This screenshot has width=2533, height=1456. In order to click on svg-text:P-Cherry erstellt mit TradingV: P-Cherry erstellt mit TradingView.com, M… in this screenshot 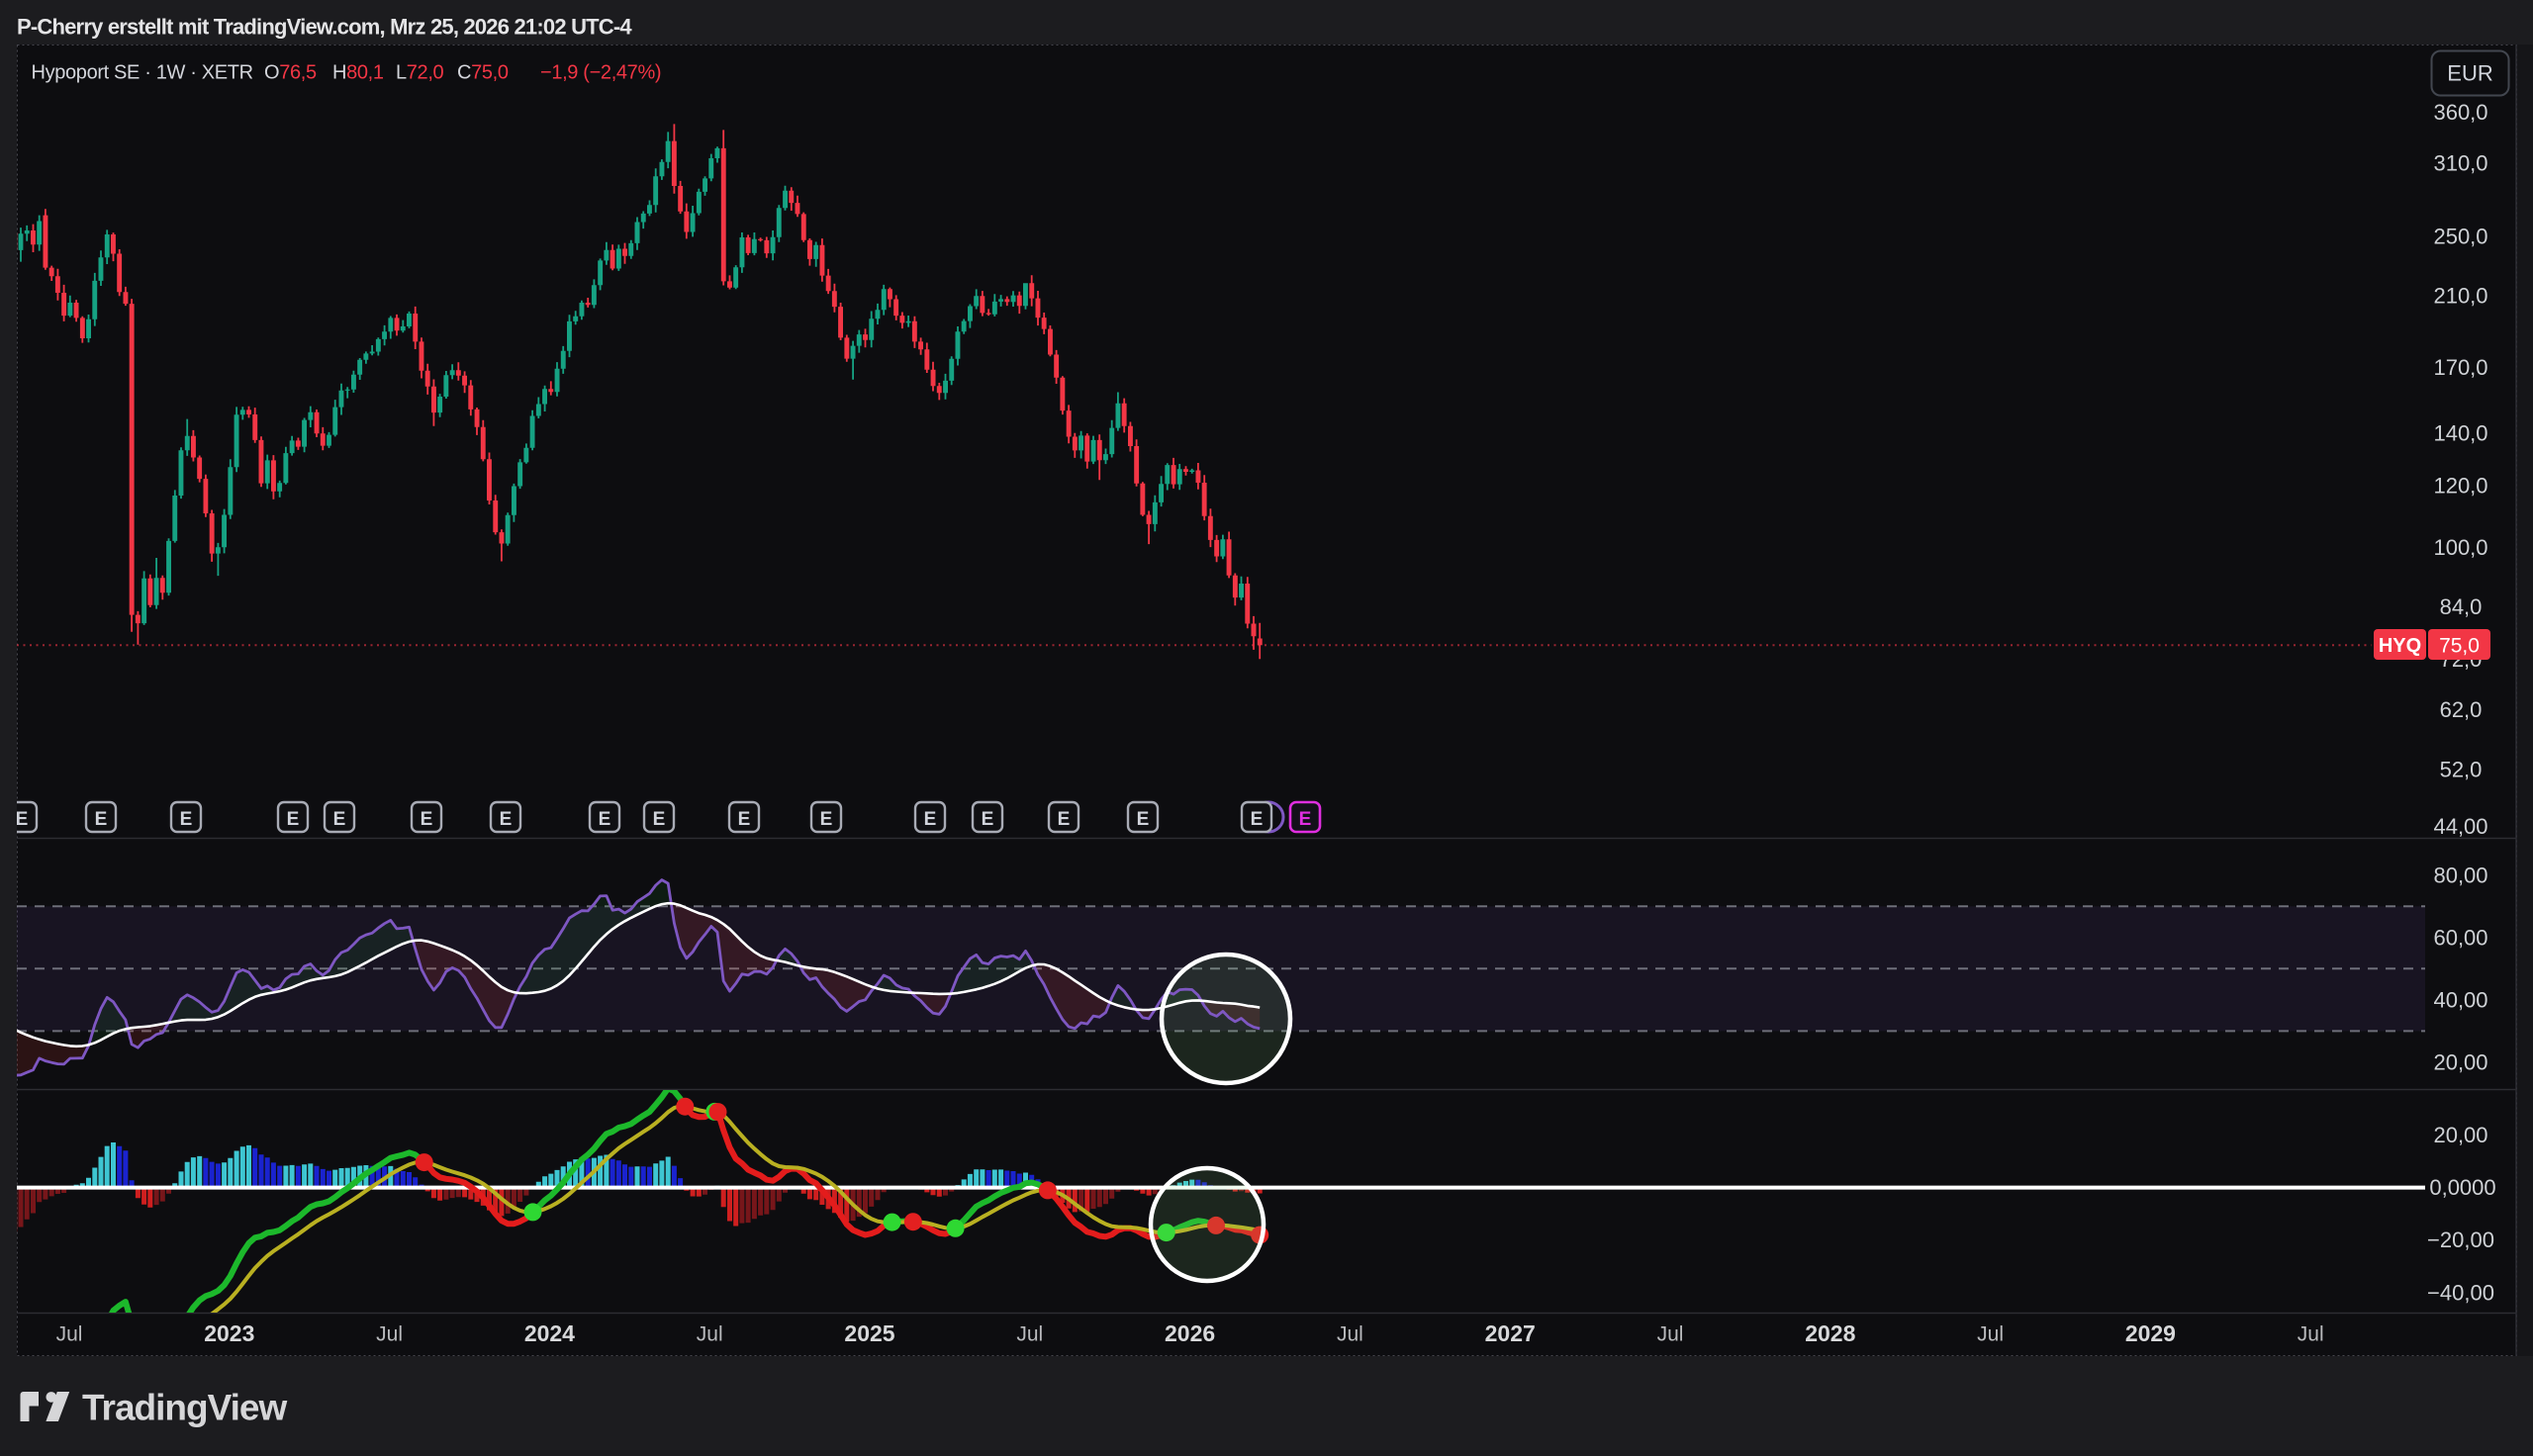, I will do `click(324, 27)`.